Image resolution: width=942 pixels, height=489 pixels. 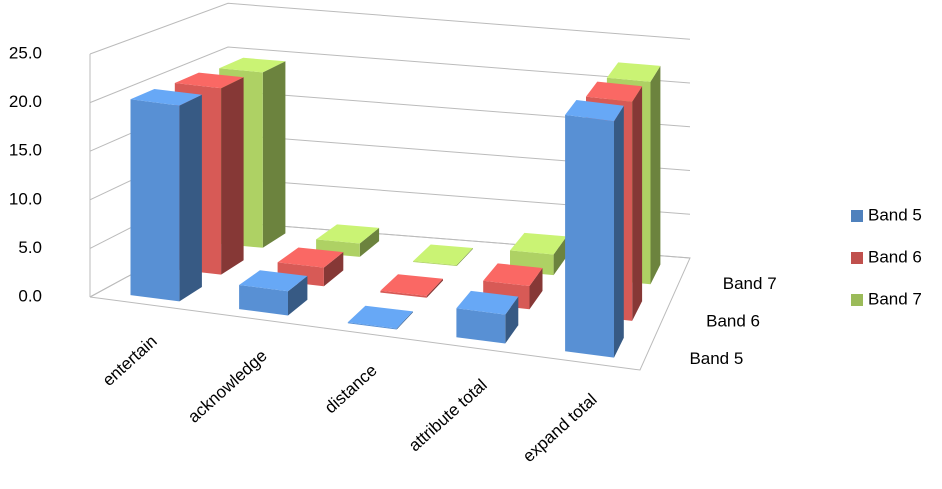 What do you see at coordinates (560, 428) in the screenshot?
I see `x-tick-label: expand total` at bounding box center [560, 428].